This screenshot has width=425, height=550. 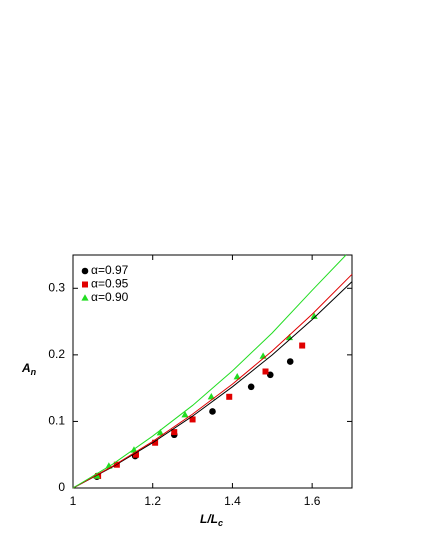 I want to click on legend-label: α=0.90, so click(x=110, y=297).